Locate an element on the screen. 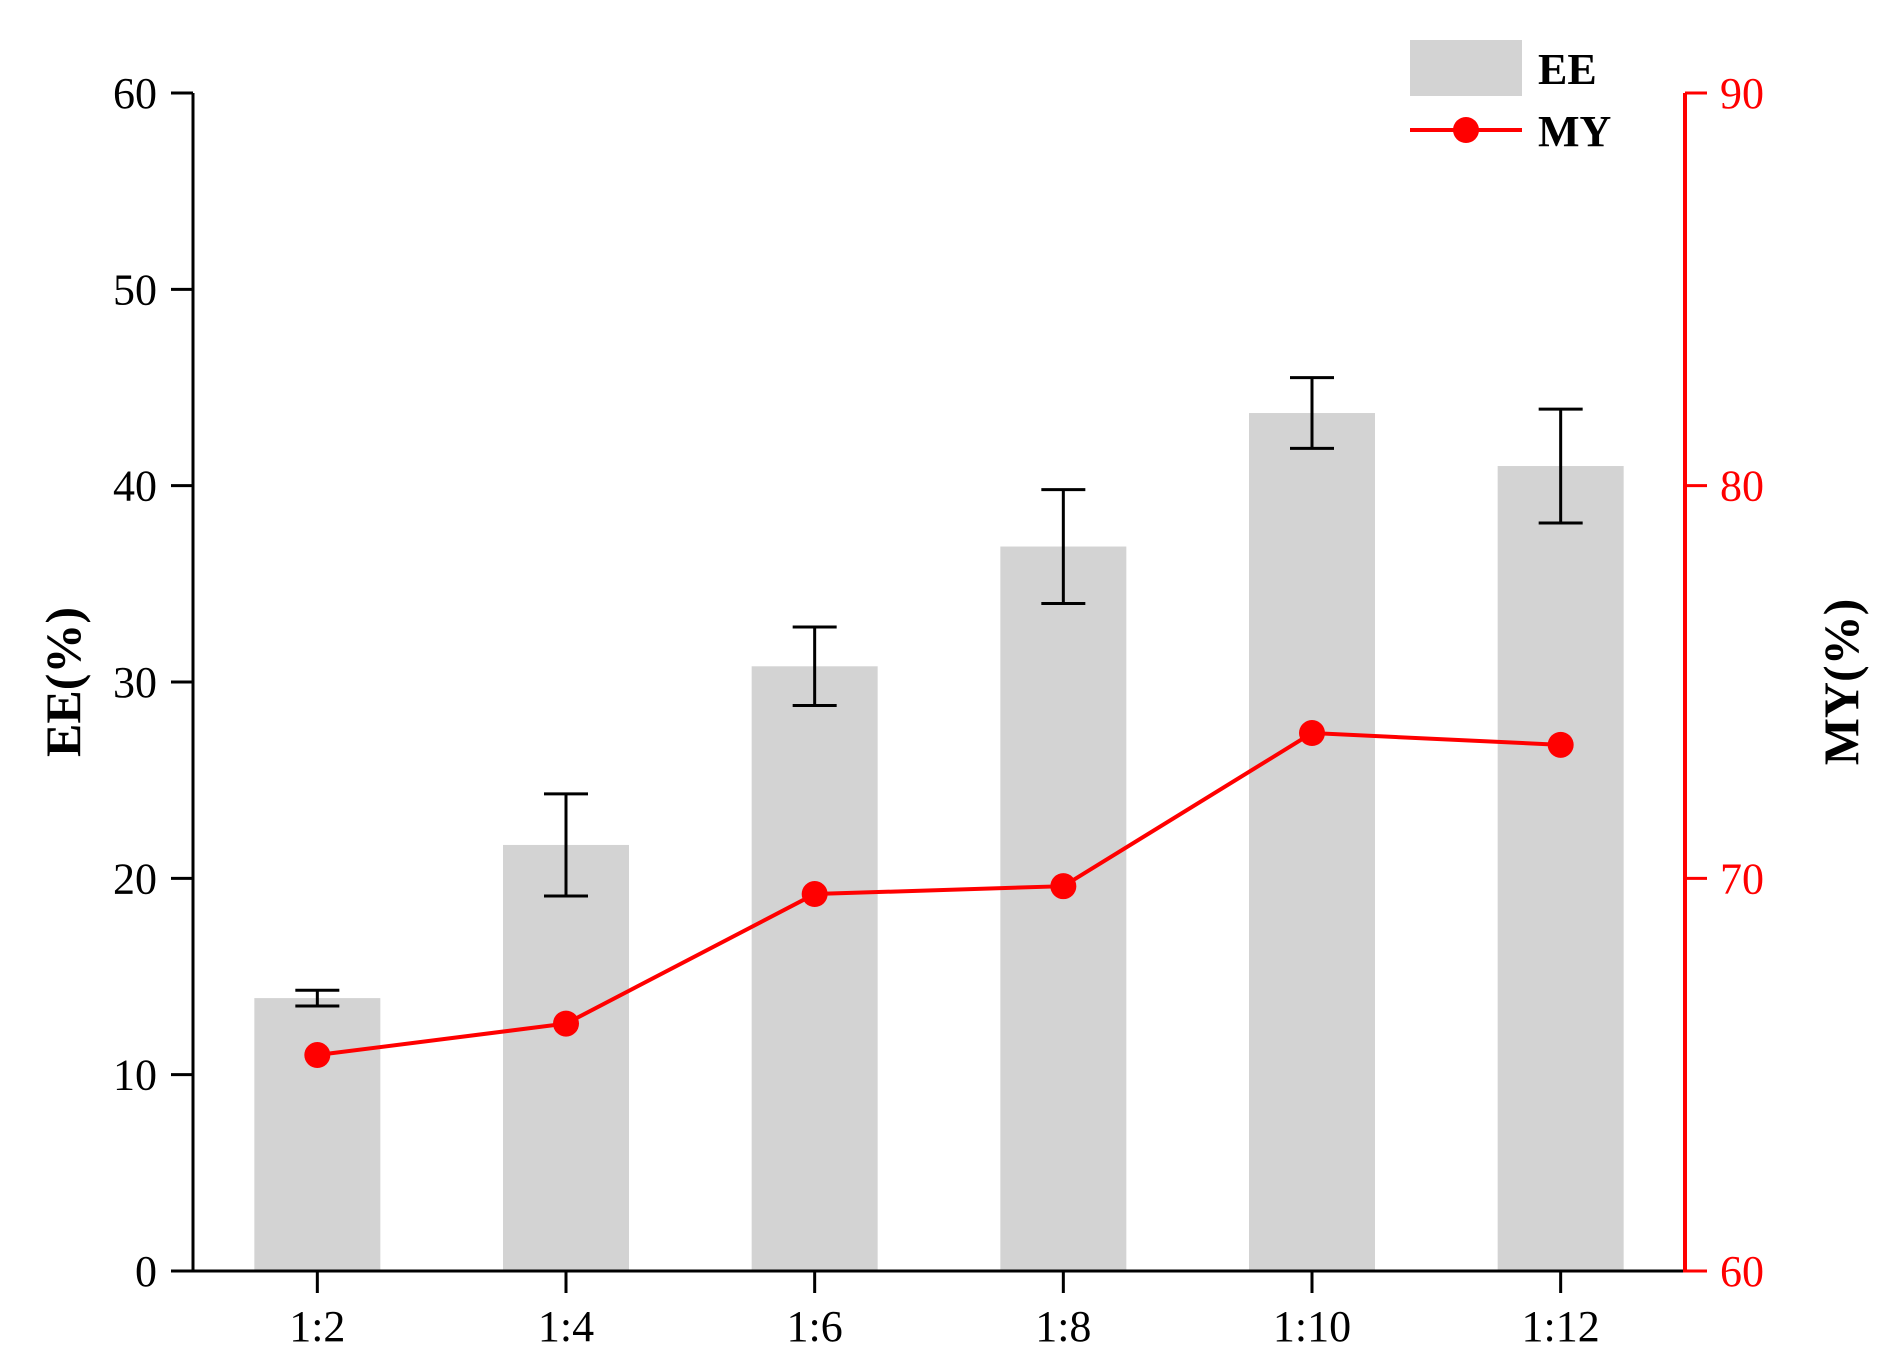 This screenshot has height=1367, width=1884. y-axis-title-right: MY(%) is located at coordinates (1841, 682).